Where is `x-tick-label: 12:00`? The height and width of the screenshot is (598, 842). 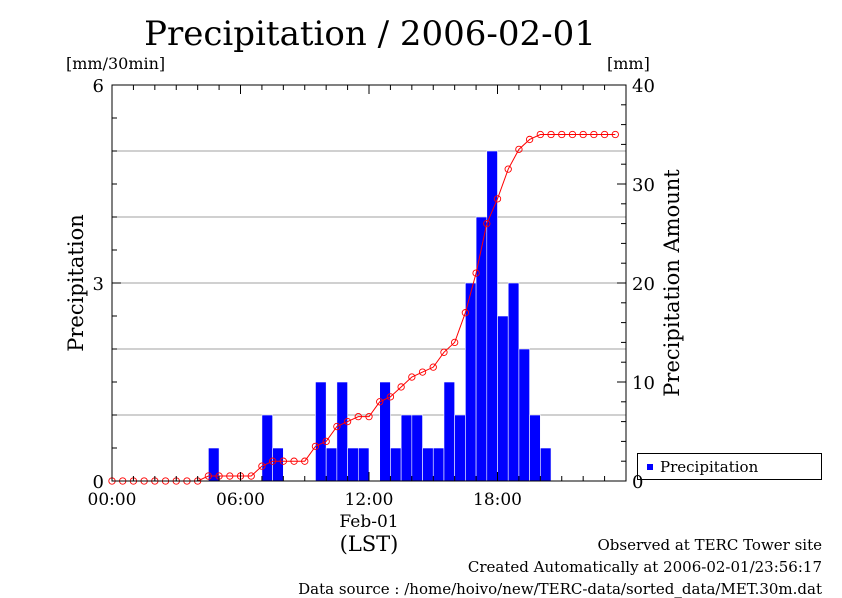
x-tick-label: 12:00 is located at coordinates (369, 500).